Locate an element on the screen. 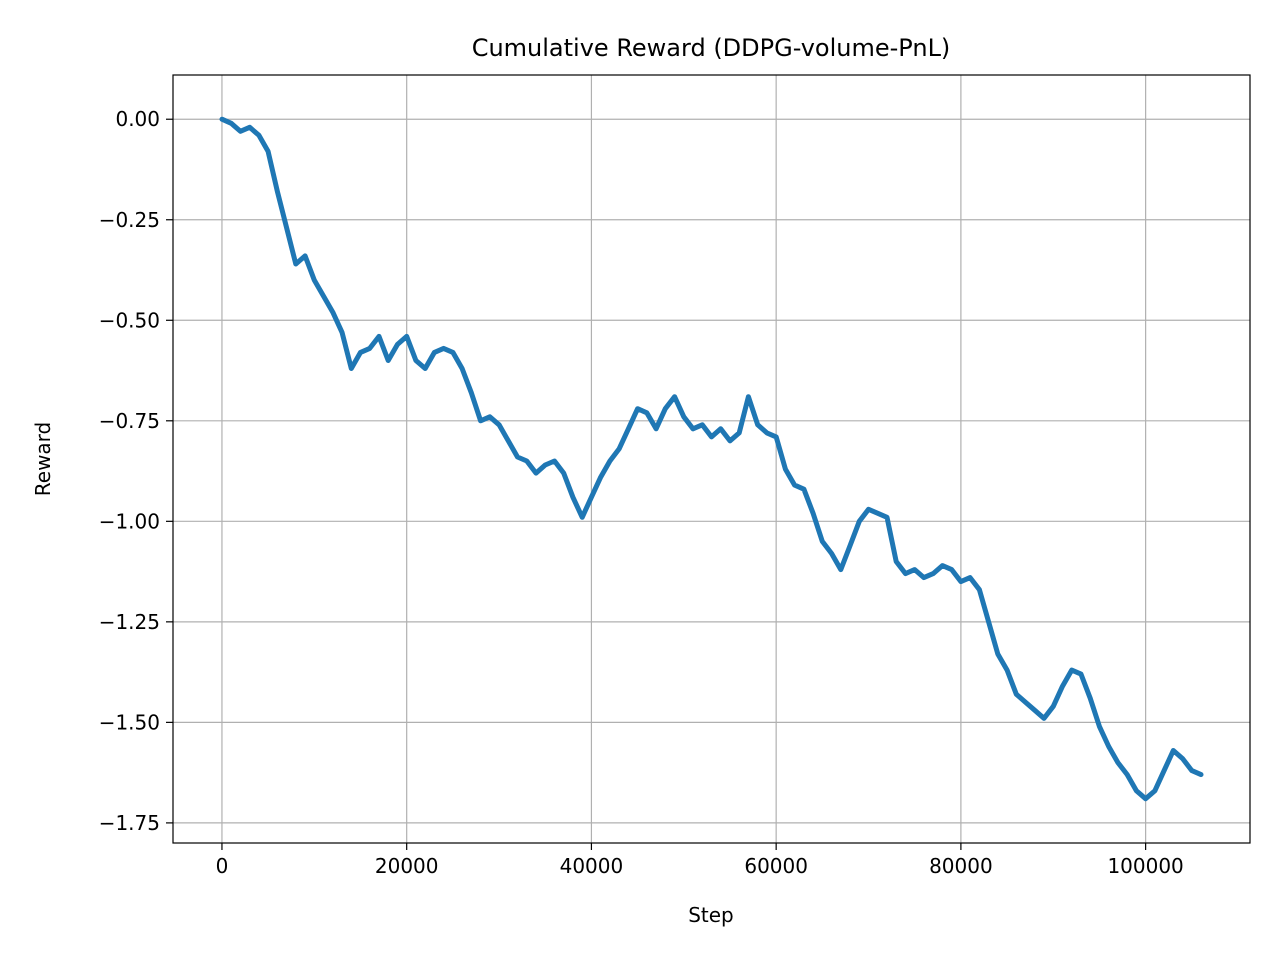 The height and width of the screenshot is (960, 1280). y-tick-label: −0.75 is located at coordinates (129, 421).